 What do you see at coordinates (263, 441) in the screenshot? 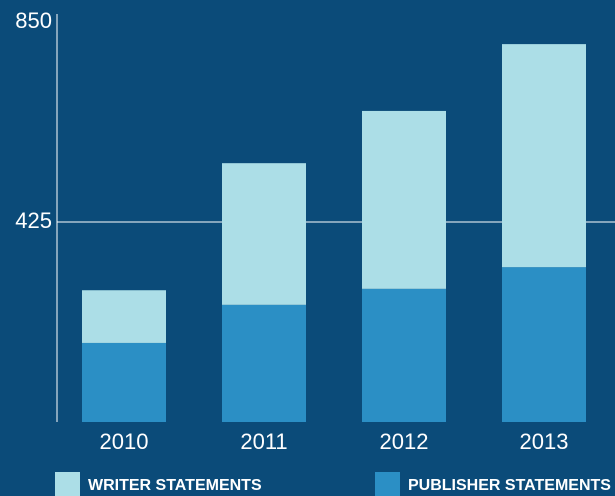
I see `x-tick-label: 2011` at bounding box center [263, 441].